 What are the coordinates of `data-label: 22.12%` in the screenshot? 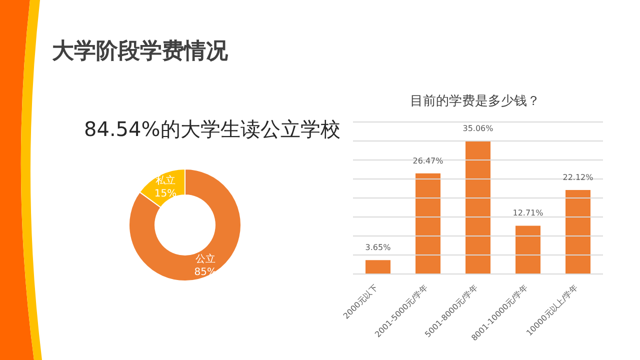 It's located at (578, 177).